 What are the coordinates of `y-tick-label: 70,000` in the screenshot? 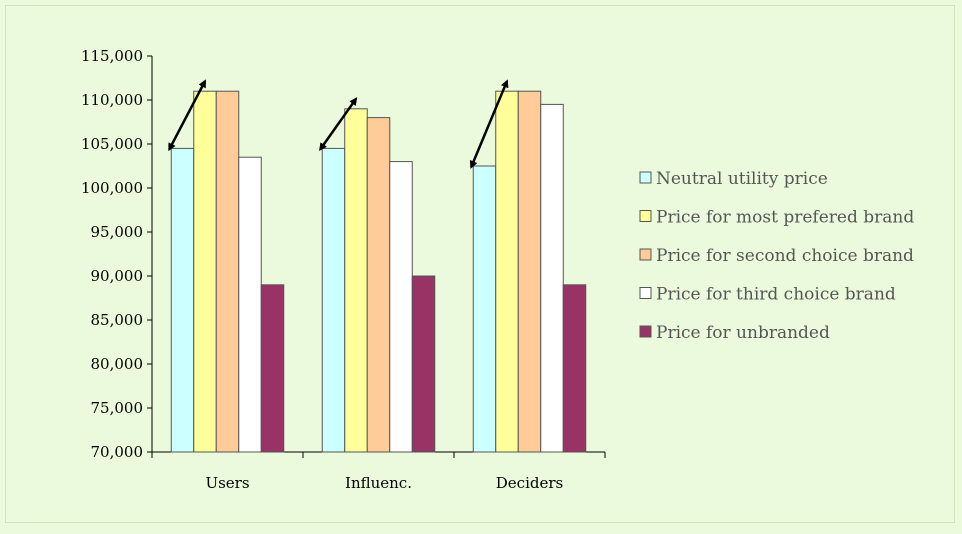 It's located at (117, 452).